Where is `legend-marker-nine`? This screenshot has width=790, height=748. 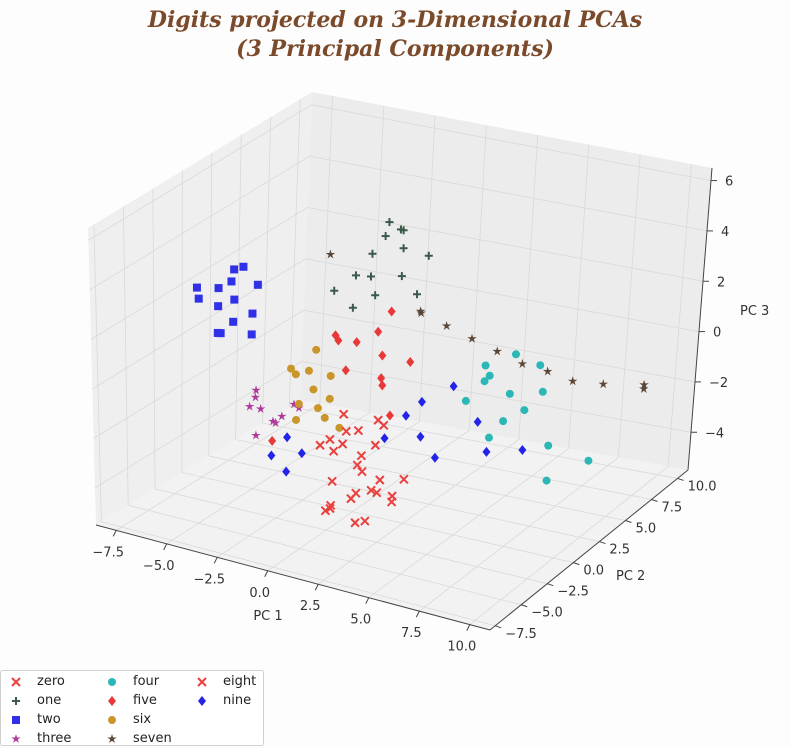 legend-marker-nine is located at coordinates (202, 701).